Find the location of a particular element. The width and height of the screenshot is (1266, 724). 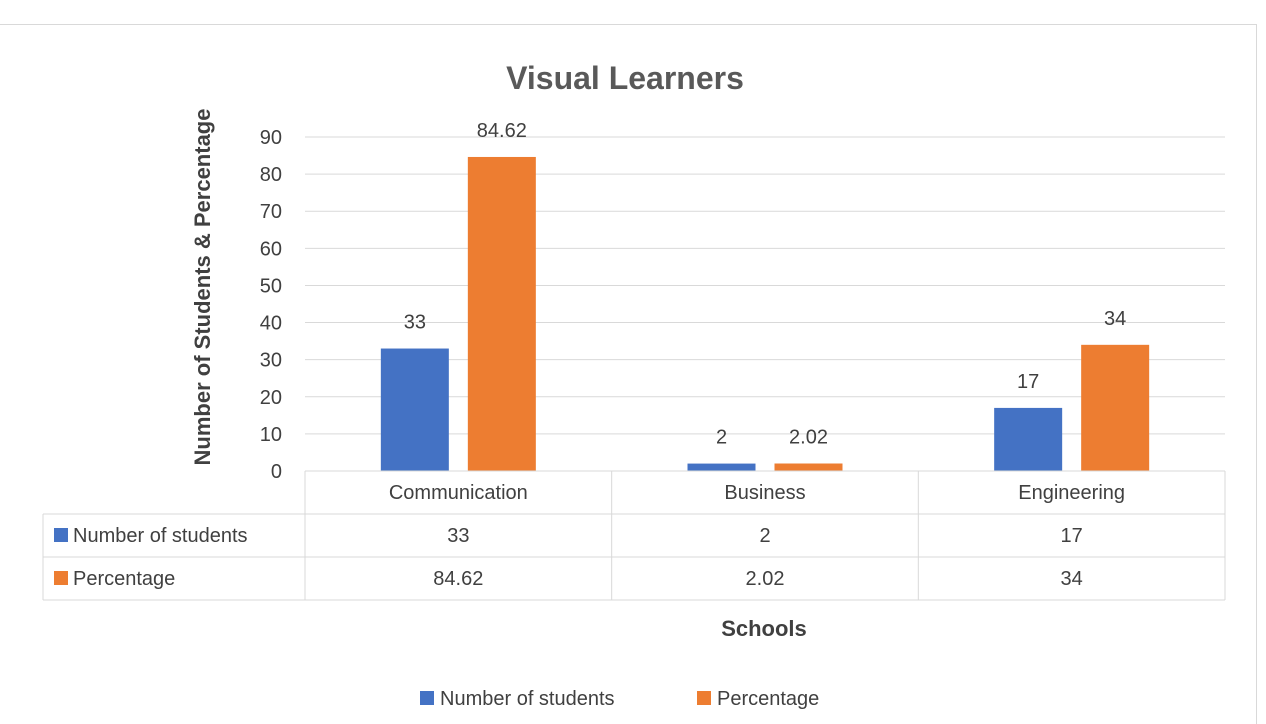

chart-title: Visual Learners is located at coordinates (625, 78).